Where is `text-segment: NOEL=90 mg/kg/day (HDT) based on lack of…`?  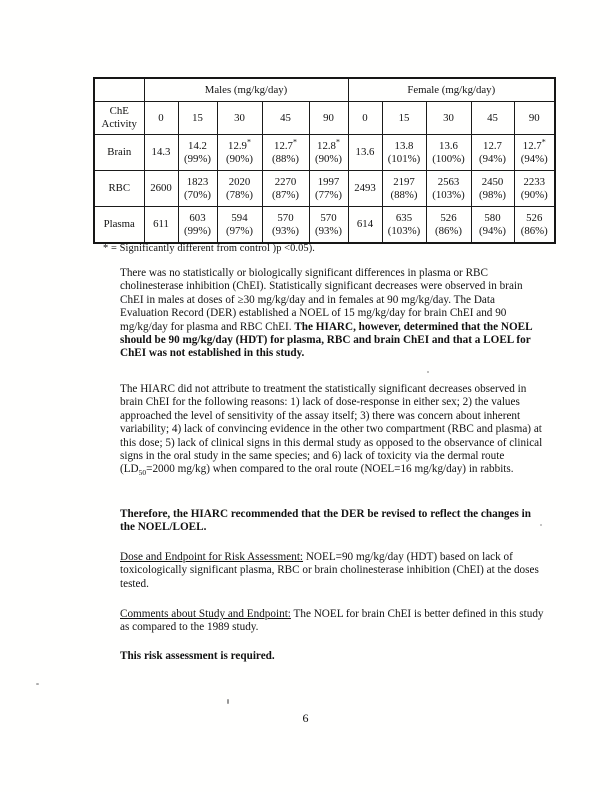
text-segment: NOEL=90 mg/kg/day (HDT) based on lack of… is located at coordinates (329, 570).